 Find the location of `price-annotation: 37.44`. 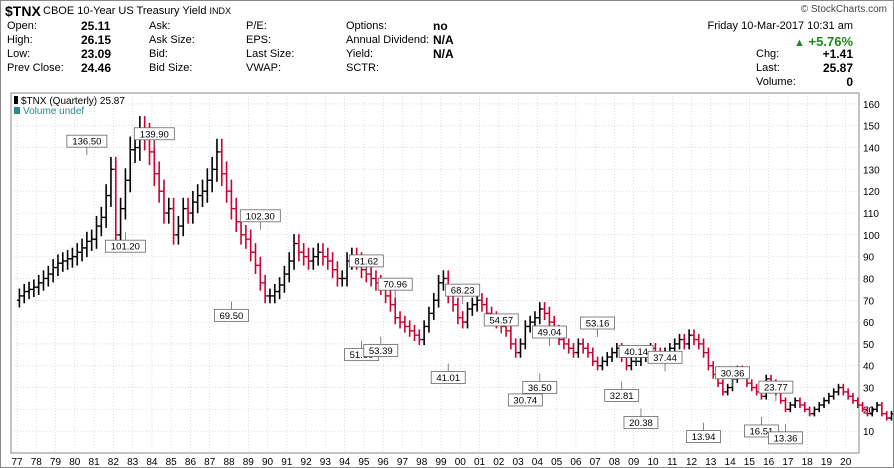

price-annotation: 37.44 is located at coordinates (665, 361).